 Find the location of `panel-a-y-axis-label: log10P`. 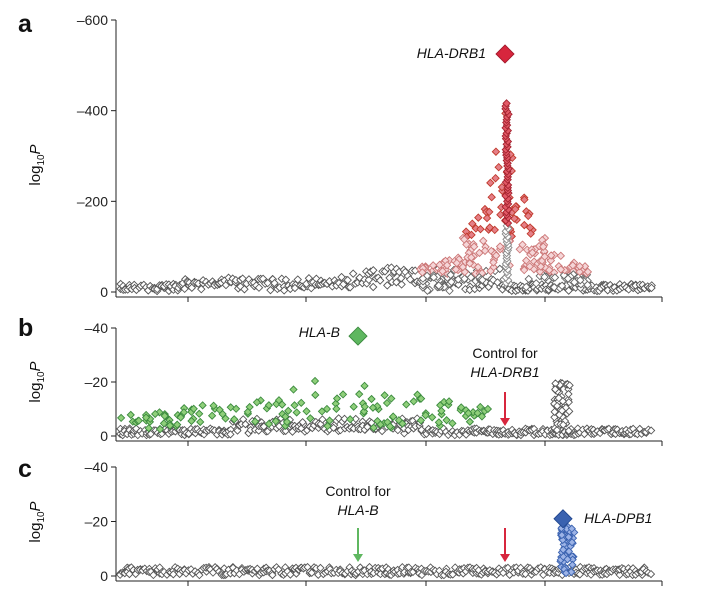

panel-a-y-axis-label: log10P is located at coordinates (37, 164).